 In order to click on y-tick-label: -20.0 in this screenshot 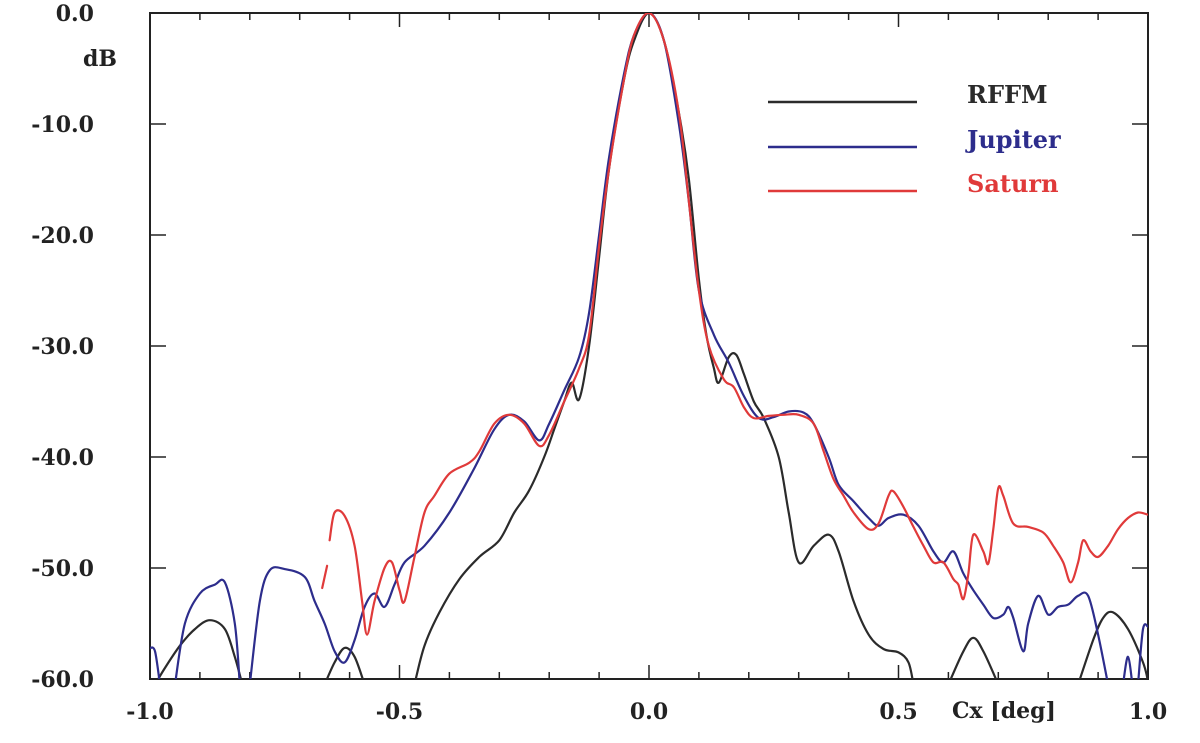, I will do `click(62, 236)`.